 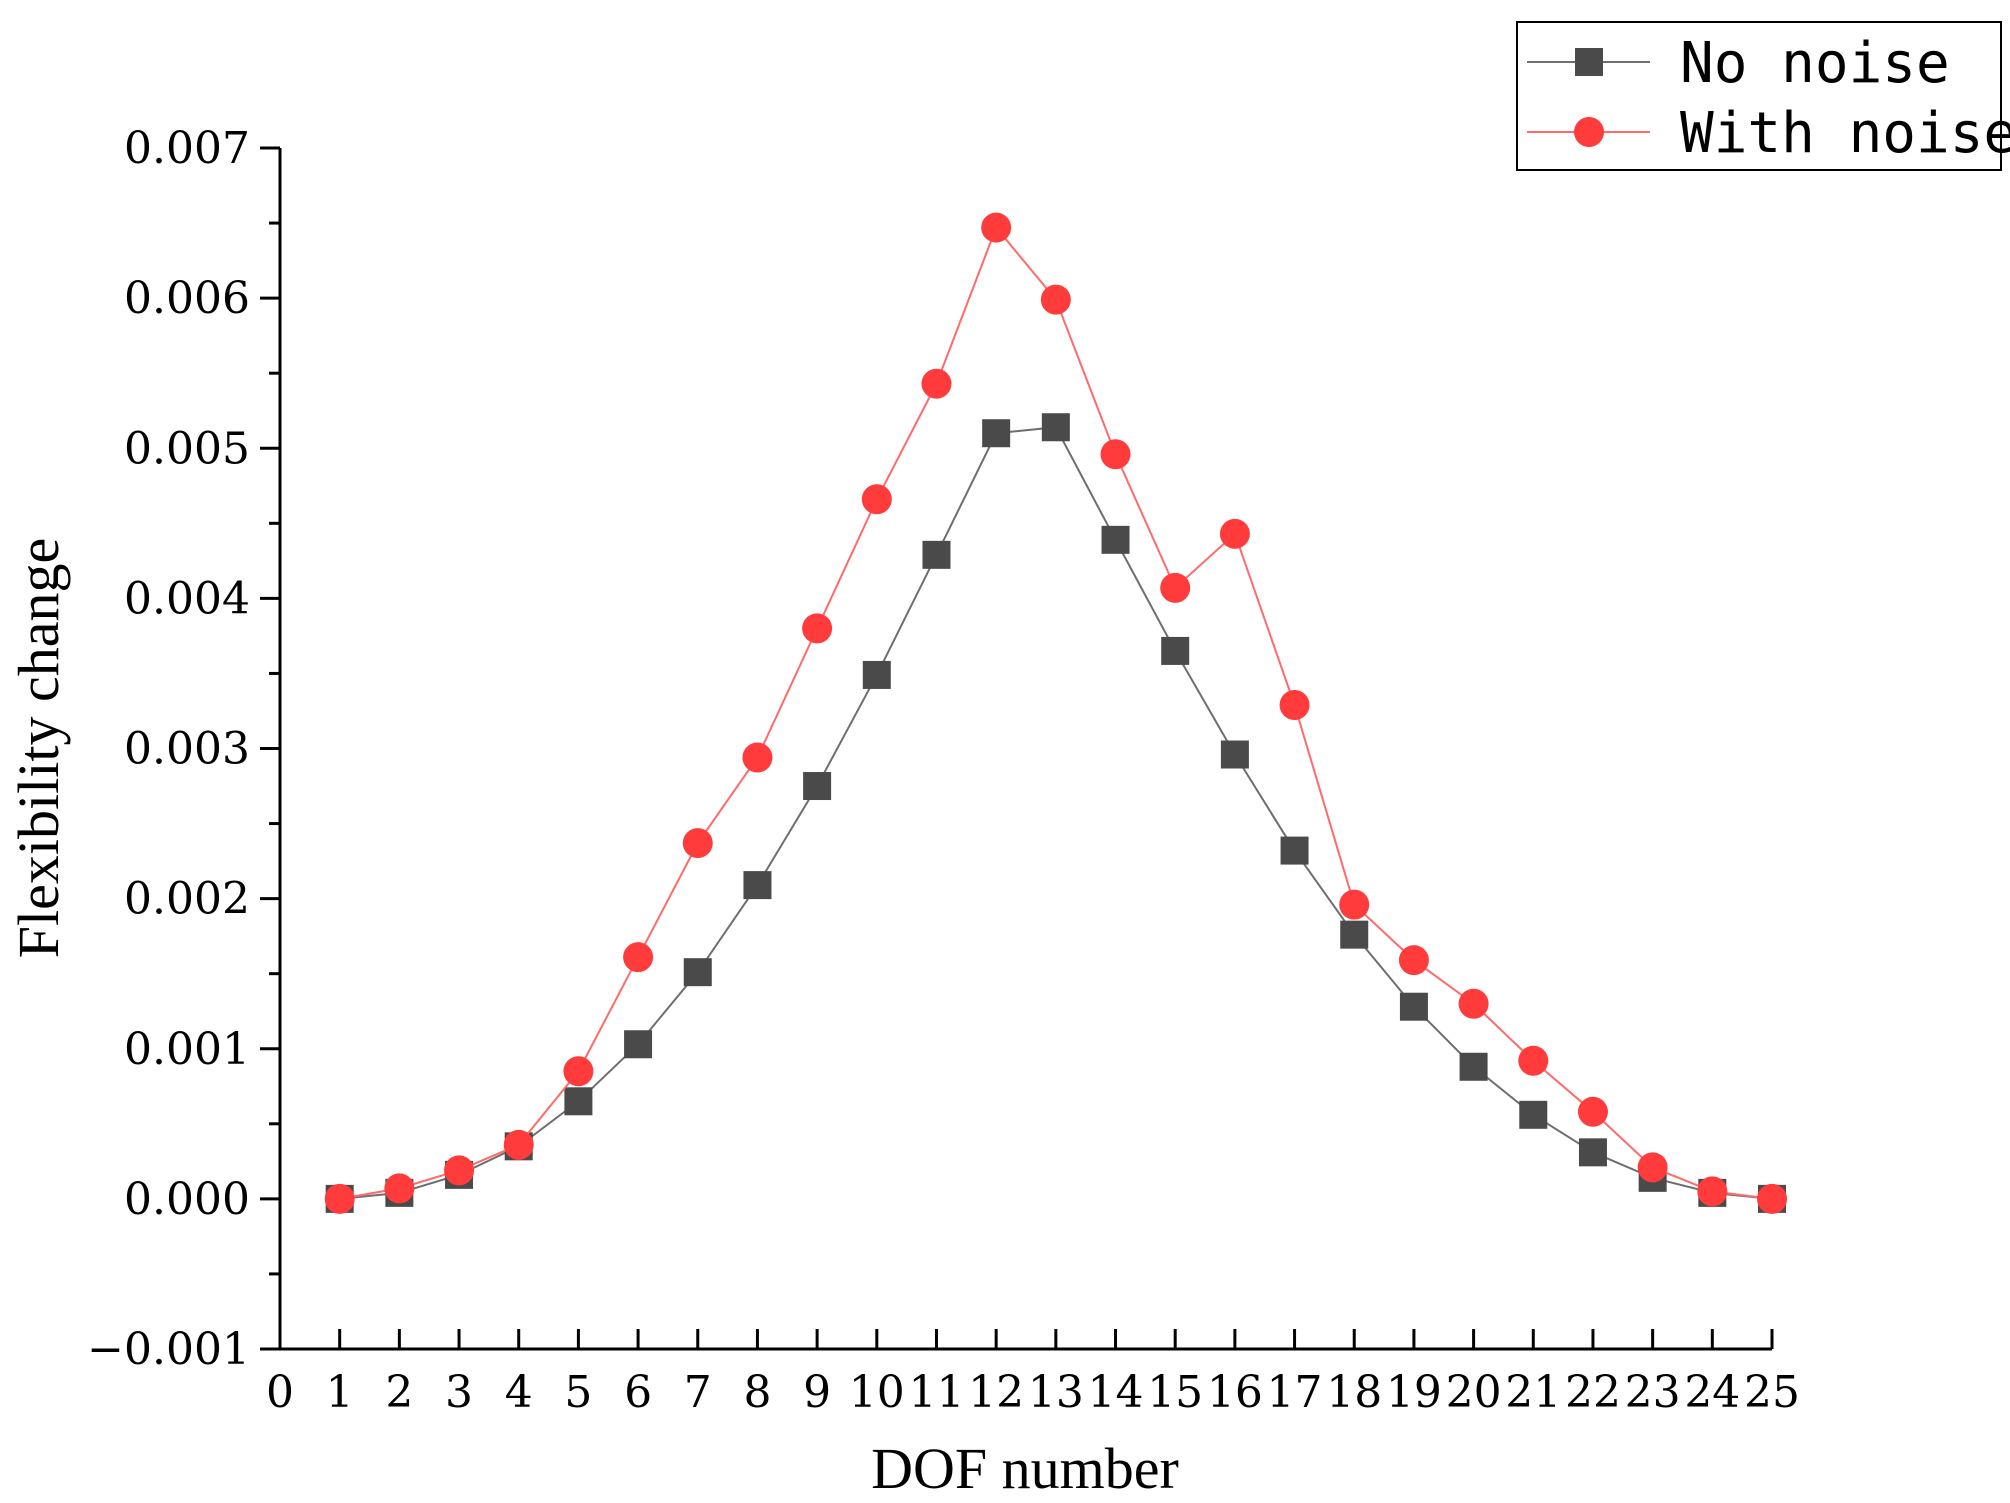 What do you see at coordinates (187, 448) in the screenshot?
I see `y-tick-label: 0.005` at bounding box center [187, 448].